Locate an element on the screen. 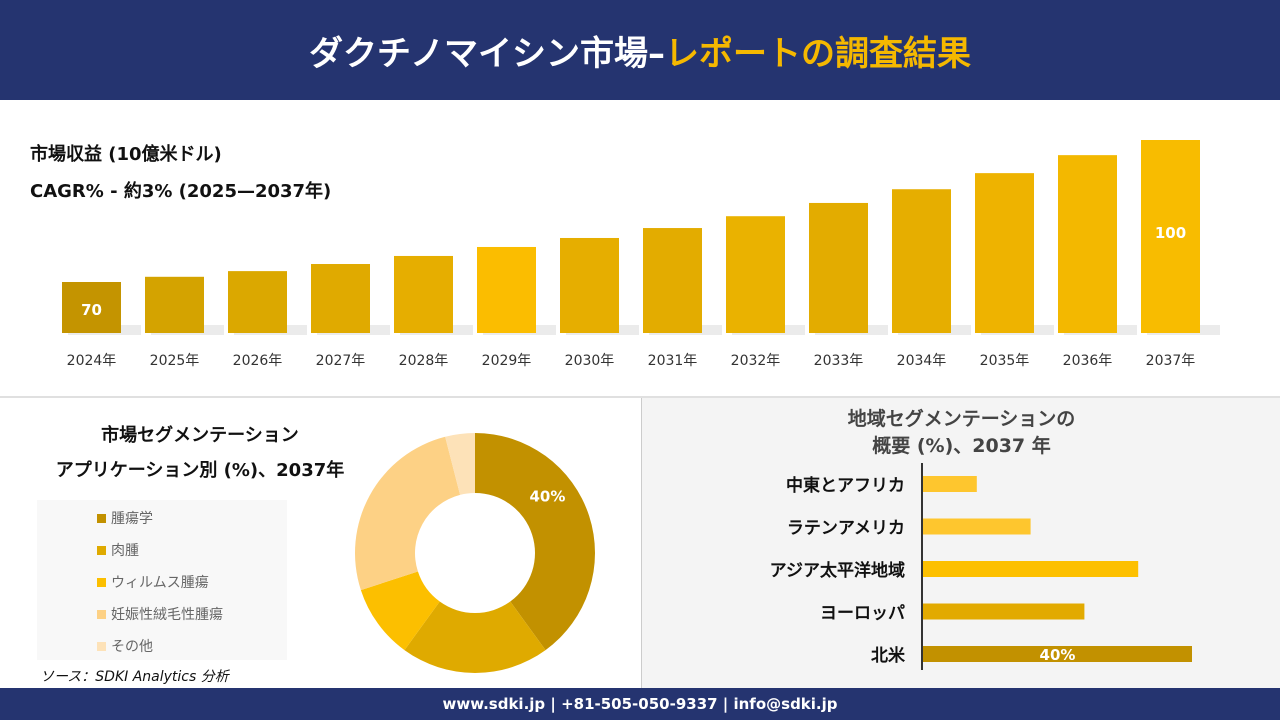  bar-data-label: 70 is located at coordinates (91, 310).